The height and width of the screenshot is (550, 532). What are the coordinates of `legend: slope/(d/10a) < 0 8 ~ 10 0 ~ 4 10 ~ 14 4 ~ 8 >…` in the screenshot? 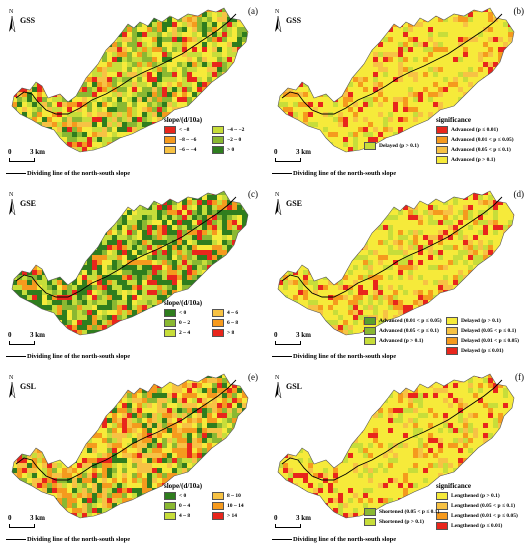 It's located at (210, 501).